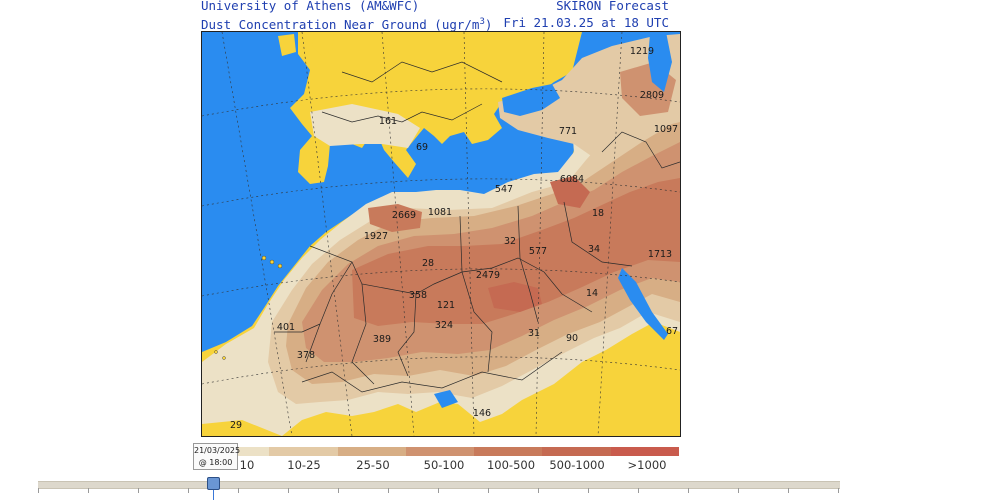  What do you see at coordinates (440, 451) in the screenshot?
I see `legend-color-bar` at bounding box center [440, 451].